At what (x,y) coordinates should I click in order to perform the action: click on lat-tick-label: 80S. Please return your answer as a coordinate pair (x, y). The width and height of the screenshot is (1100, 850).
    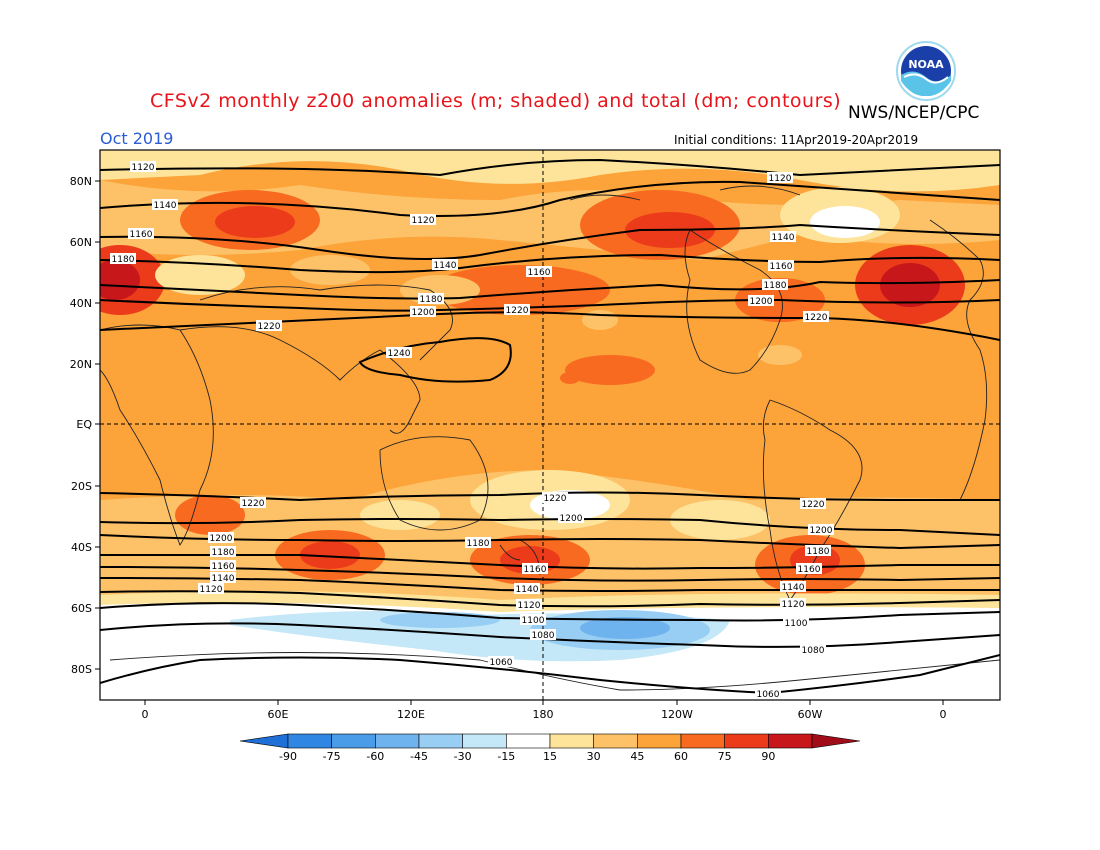
    Looking at the image, I should click on (81, 669).